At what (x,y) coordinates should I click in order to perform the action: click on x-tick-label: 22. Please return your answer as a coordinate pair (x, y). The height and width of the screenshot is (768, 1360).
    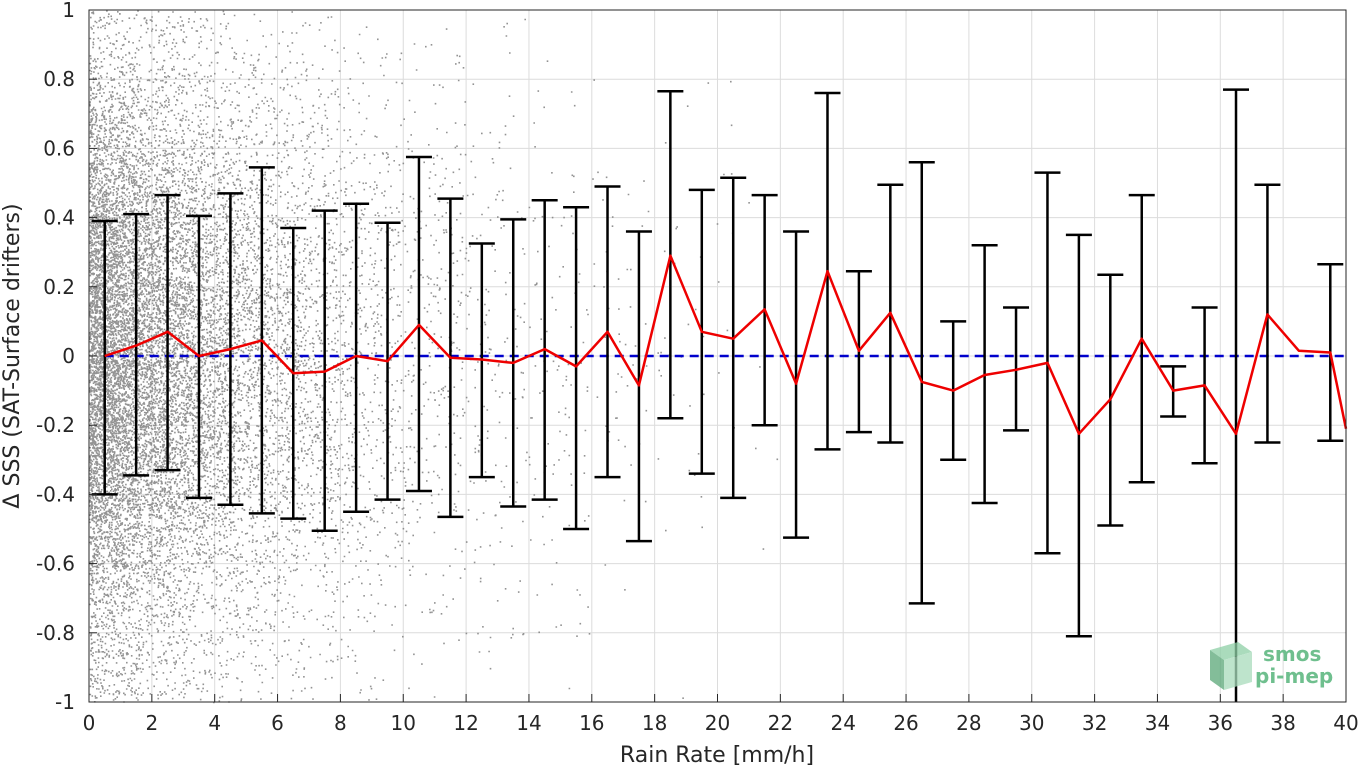
    Looking at the image, I should click on (780, 723).